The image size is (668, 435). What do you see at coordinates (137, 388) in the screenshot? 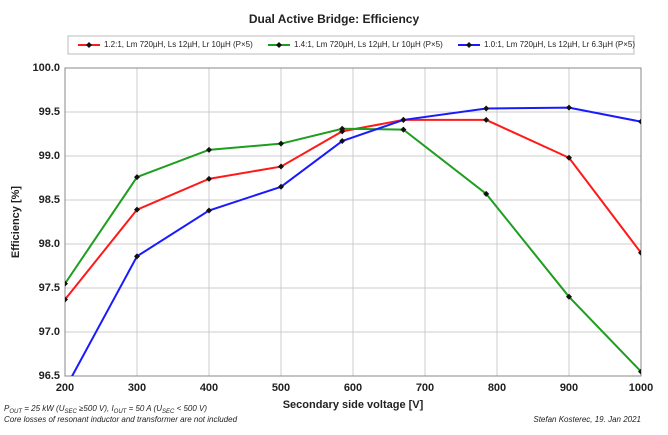
I see `x-tick-label: 300` at bounding box center [137, 388].